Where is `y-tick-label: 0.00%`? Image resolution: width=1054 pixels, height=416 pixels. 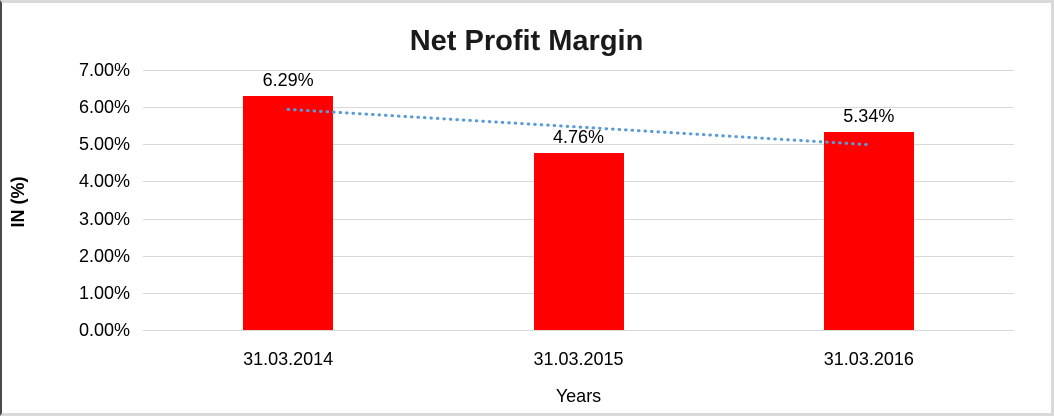
y-tick-label: 0.00% is located at coordinates (104, 330).